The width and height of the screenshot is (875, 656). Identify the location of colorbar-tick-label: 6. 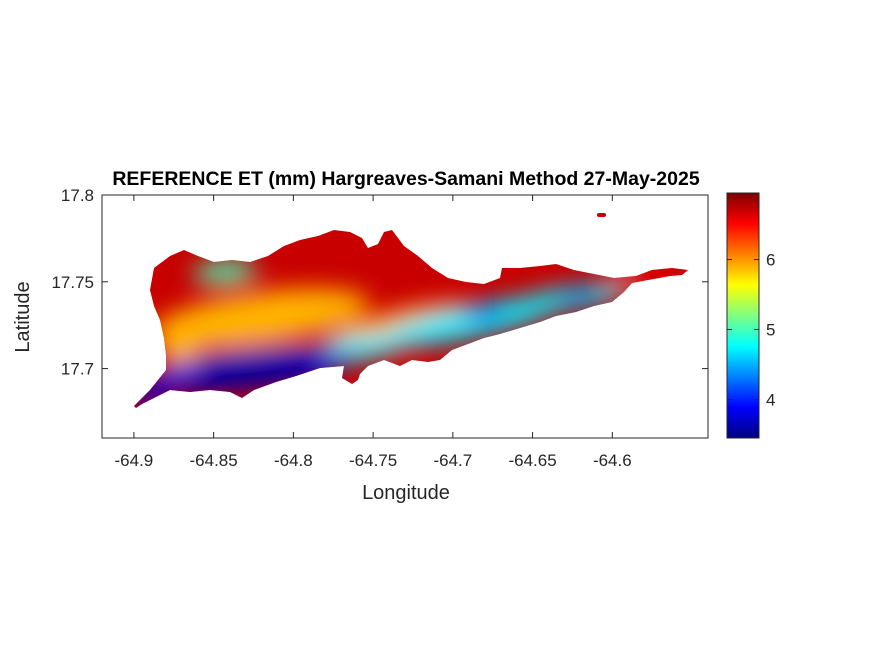
(770, 260).